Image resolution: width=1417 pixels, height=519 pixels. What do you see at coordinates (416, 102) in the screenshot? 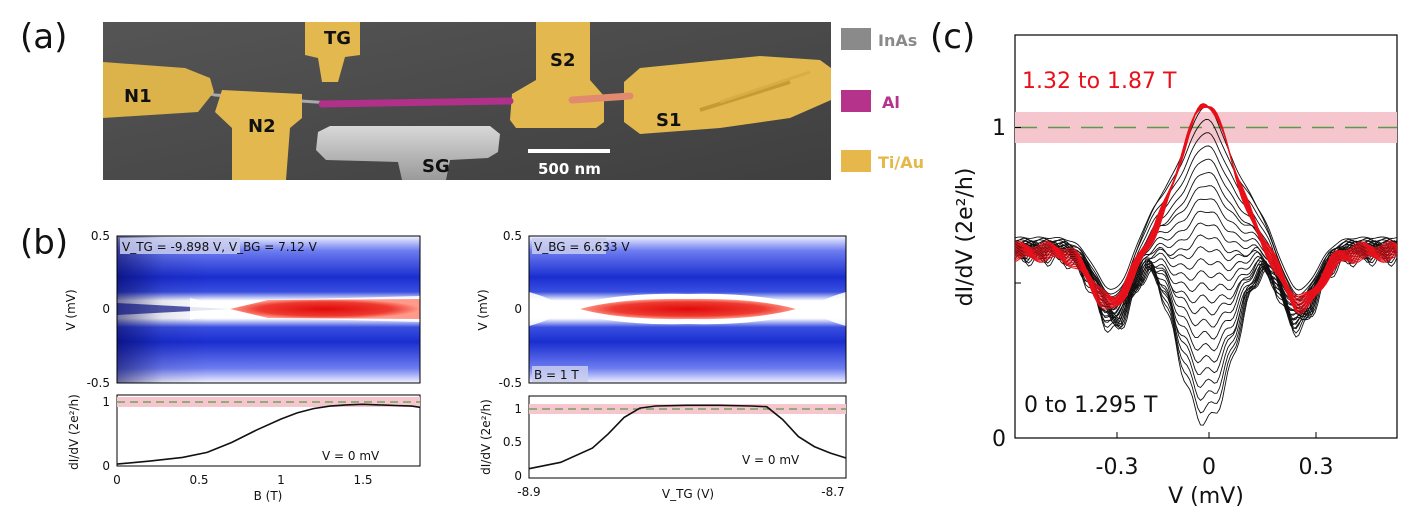
I see `al-segment` at bounding box center [416, 102].